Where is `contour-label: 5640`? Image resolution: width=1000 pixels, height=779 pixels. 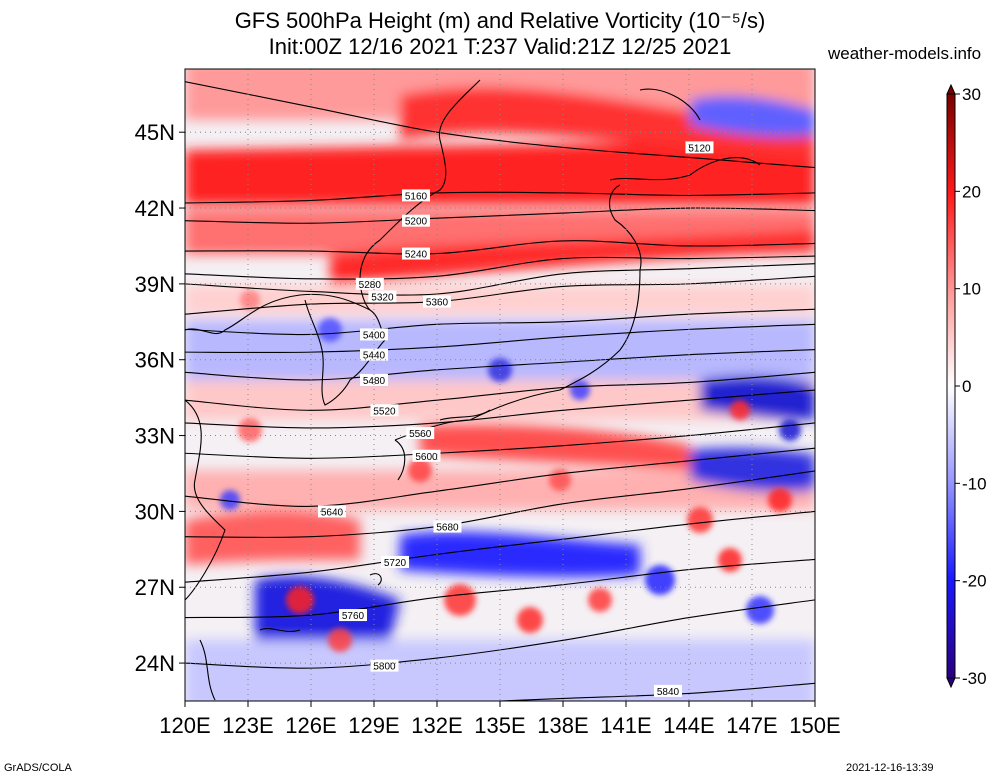 contour-label: 5640 is located at coordinates (332, 512).